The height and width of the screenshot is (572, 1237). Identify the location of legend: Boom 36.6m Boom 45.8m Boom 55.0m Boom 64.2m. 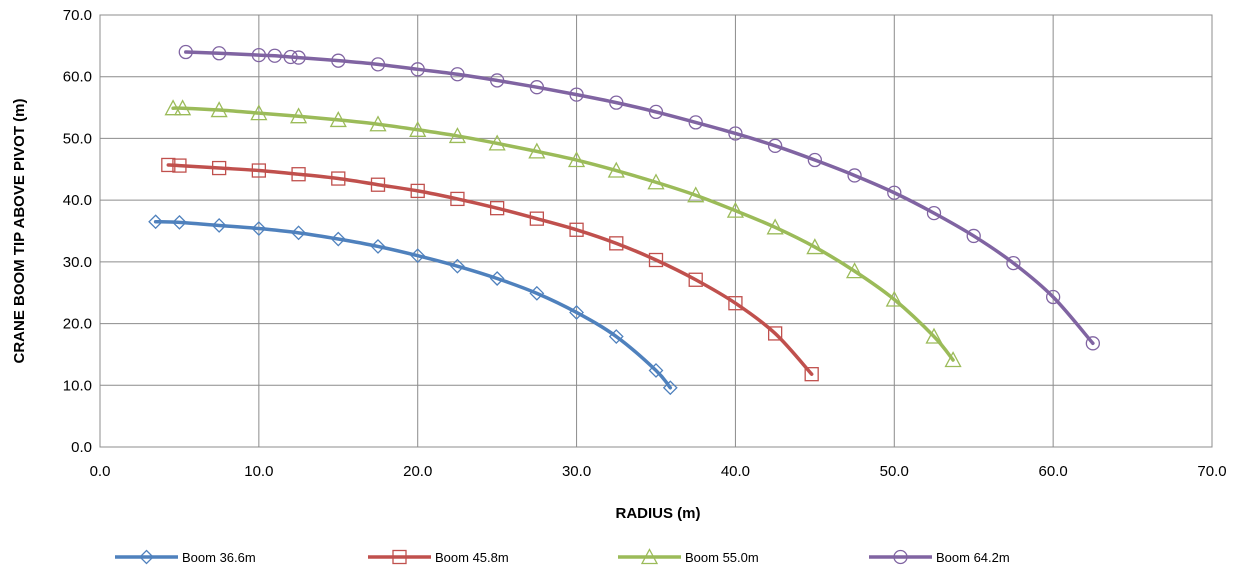
(562, 556).